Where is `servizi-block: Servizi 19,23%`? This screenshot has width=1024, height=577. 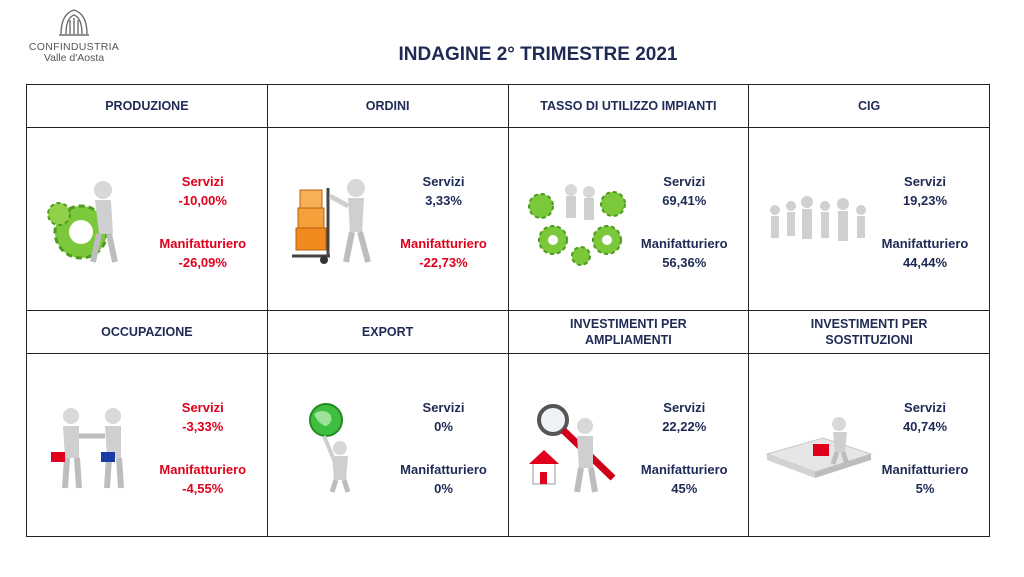
servizi-block: Servizi 19,23% is located at coordinates (925, 191).